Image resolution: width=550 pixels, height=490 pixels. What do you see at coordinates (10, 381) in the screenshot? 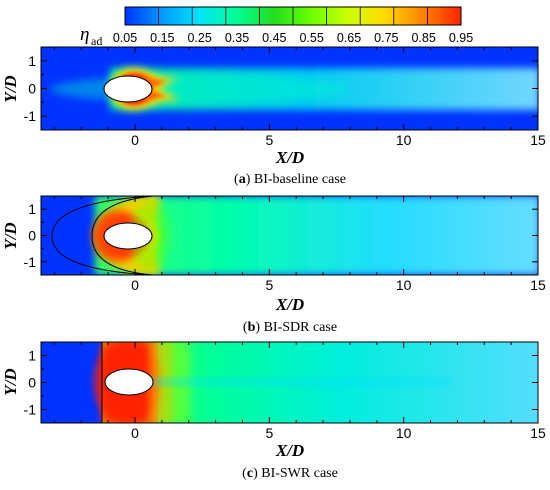
I see `panel-c-ylabel: Y/D` at bounding box center [10, 381].